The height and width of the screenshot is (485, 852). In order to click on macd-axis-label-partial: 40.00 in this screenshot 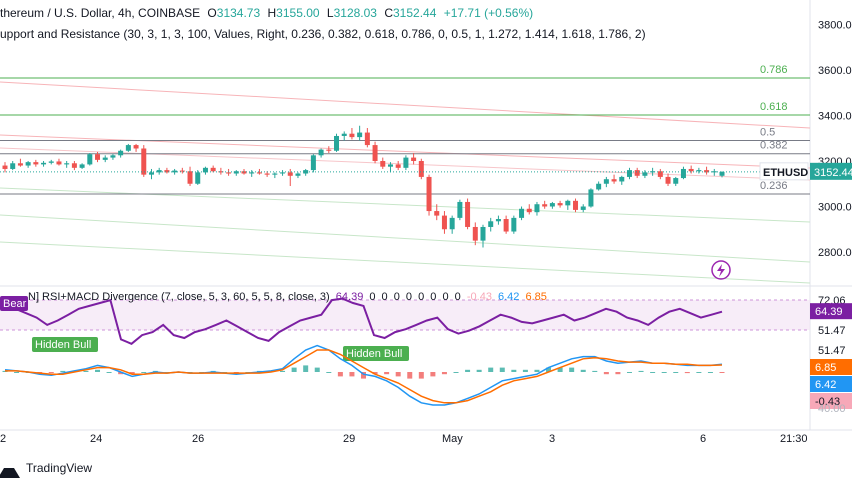, I will do `click(832, 409)`.